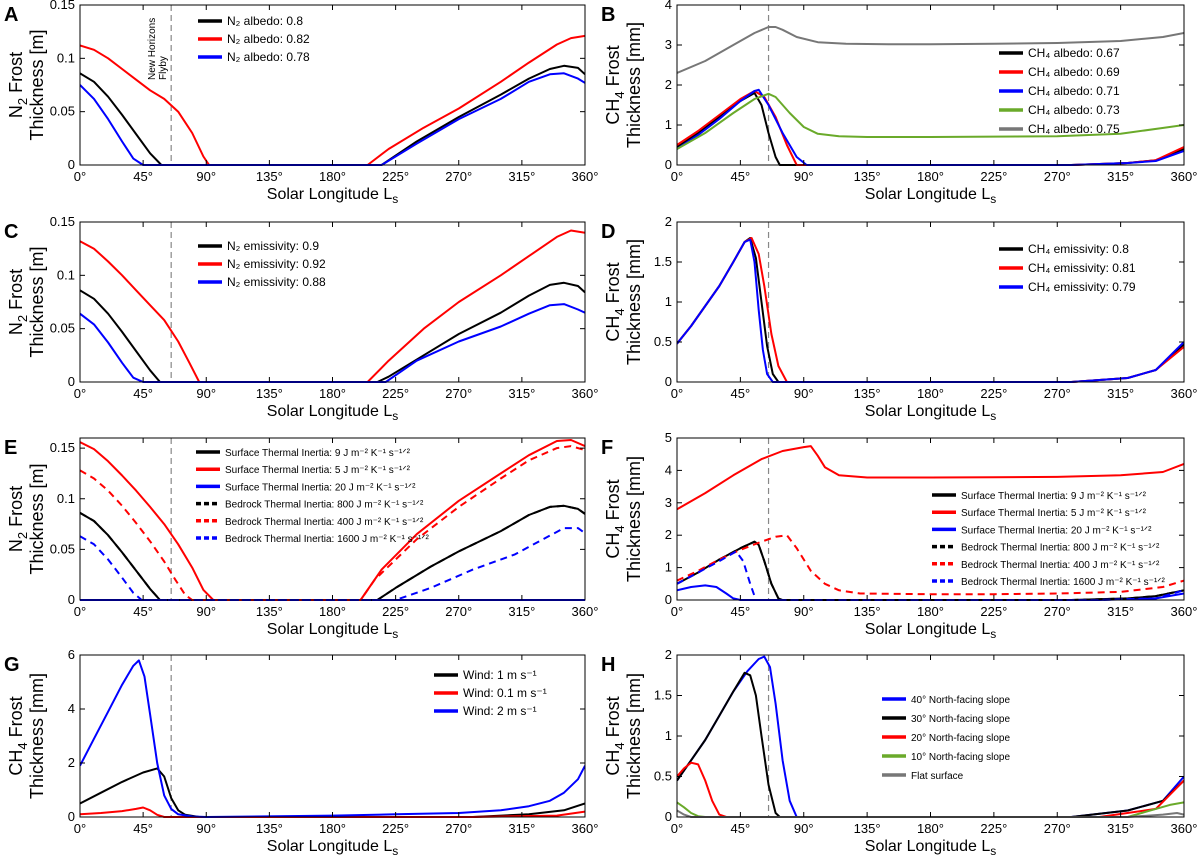 The height and width of the screenshot is (865, 1200). Describe the element at coordinates (276, 282) in the screenshot. I see `legend-label: N₂ emissivity: 0.88` at that location.